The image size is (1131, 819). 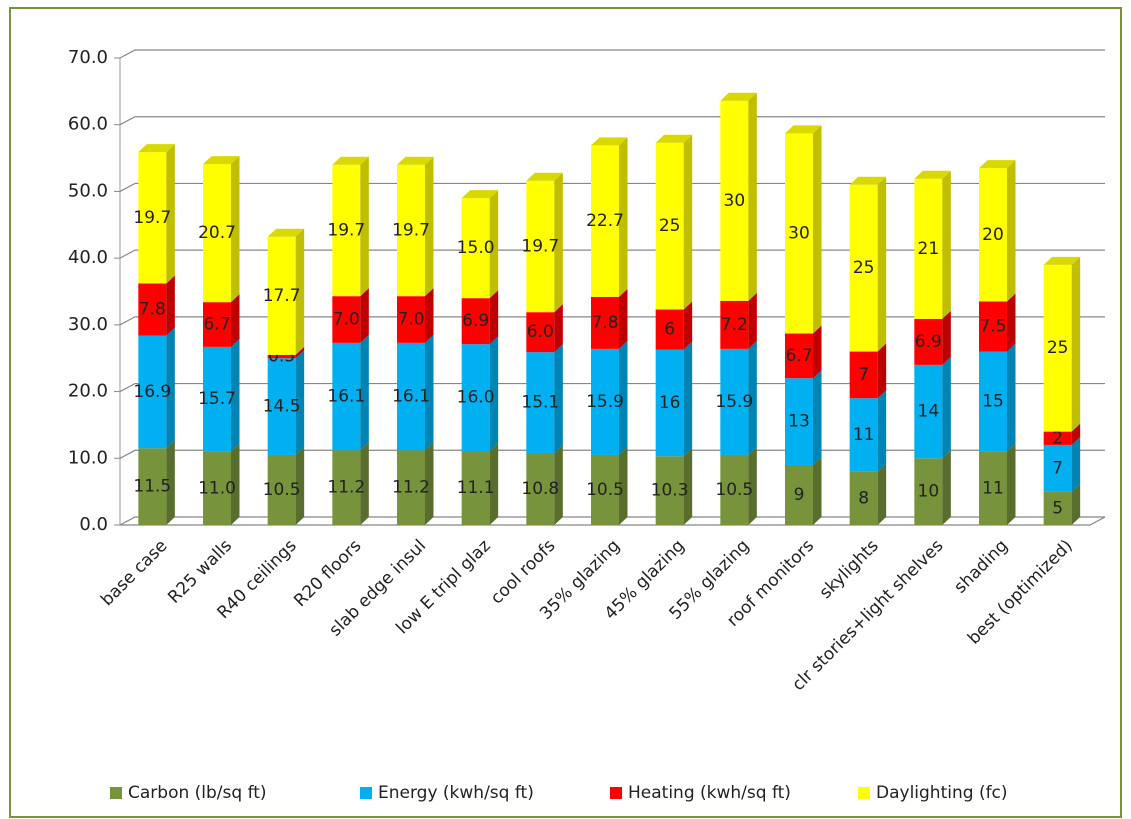 What do you see at coordinates (540, 489) in the screenshot?
I see `data-label: 10.8` at bounding box center [540, 489].